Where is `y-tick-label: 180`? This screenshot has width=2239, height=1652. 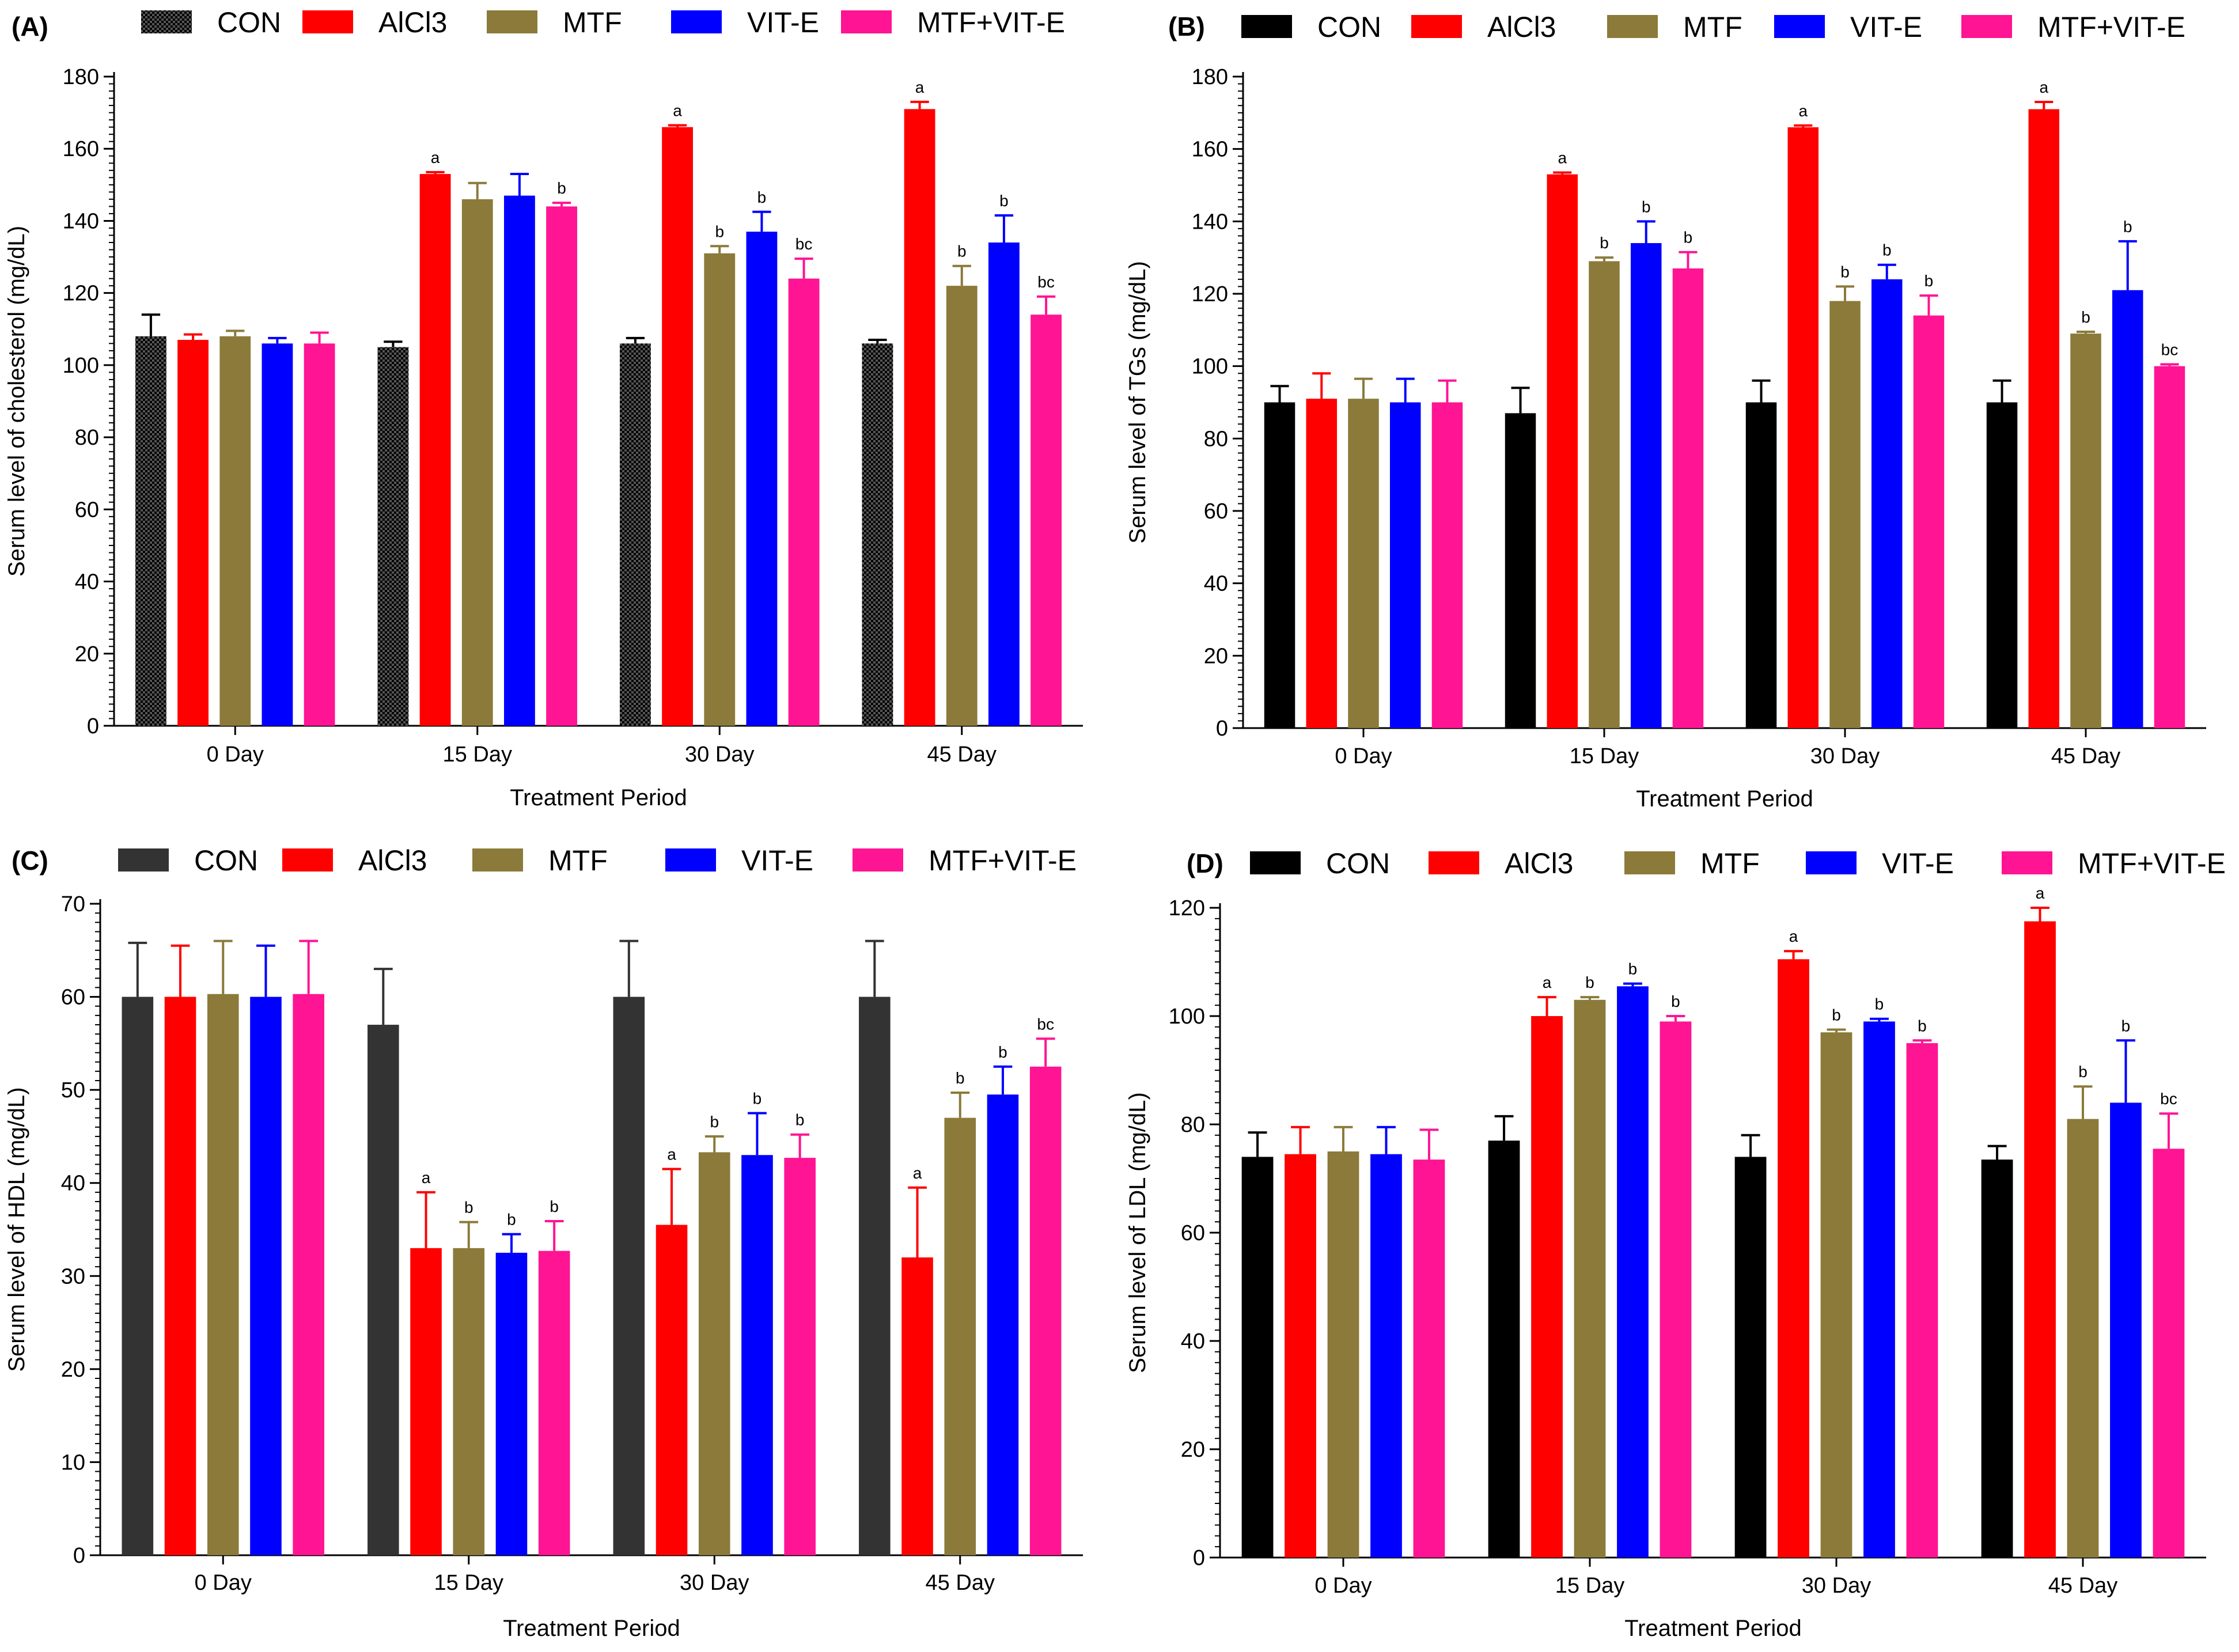 y-tick-label: 180 is located at coordinates (1210, 77).